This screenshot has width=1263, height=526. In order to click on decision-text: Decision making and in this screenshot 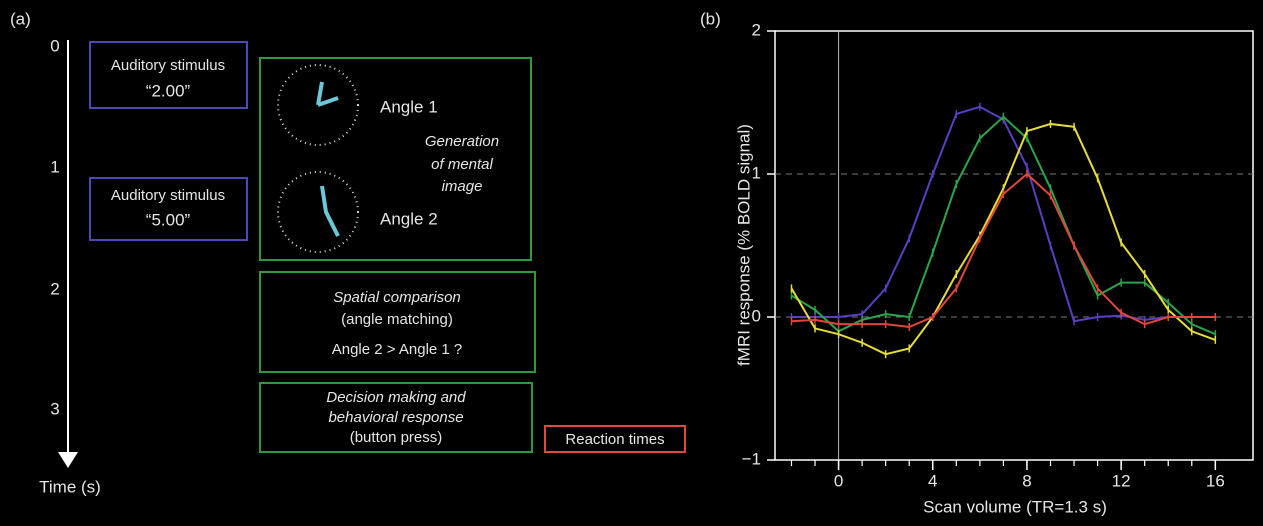, I will do `click(396, 397)`.